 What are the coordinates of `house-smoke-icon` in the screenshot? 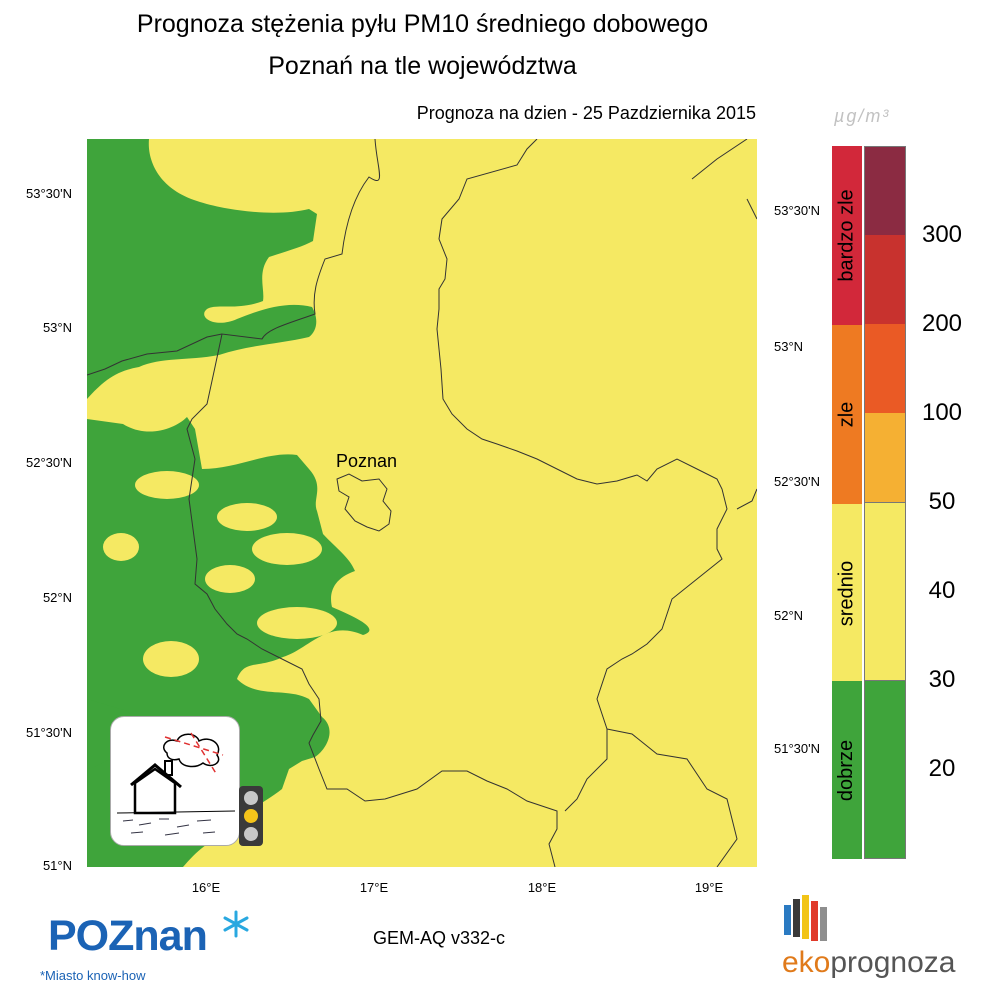 It's located at (175, 781).